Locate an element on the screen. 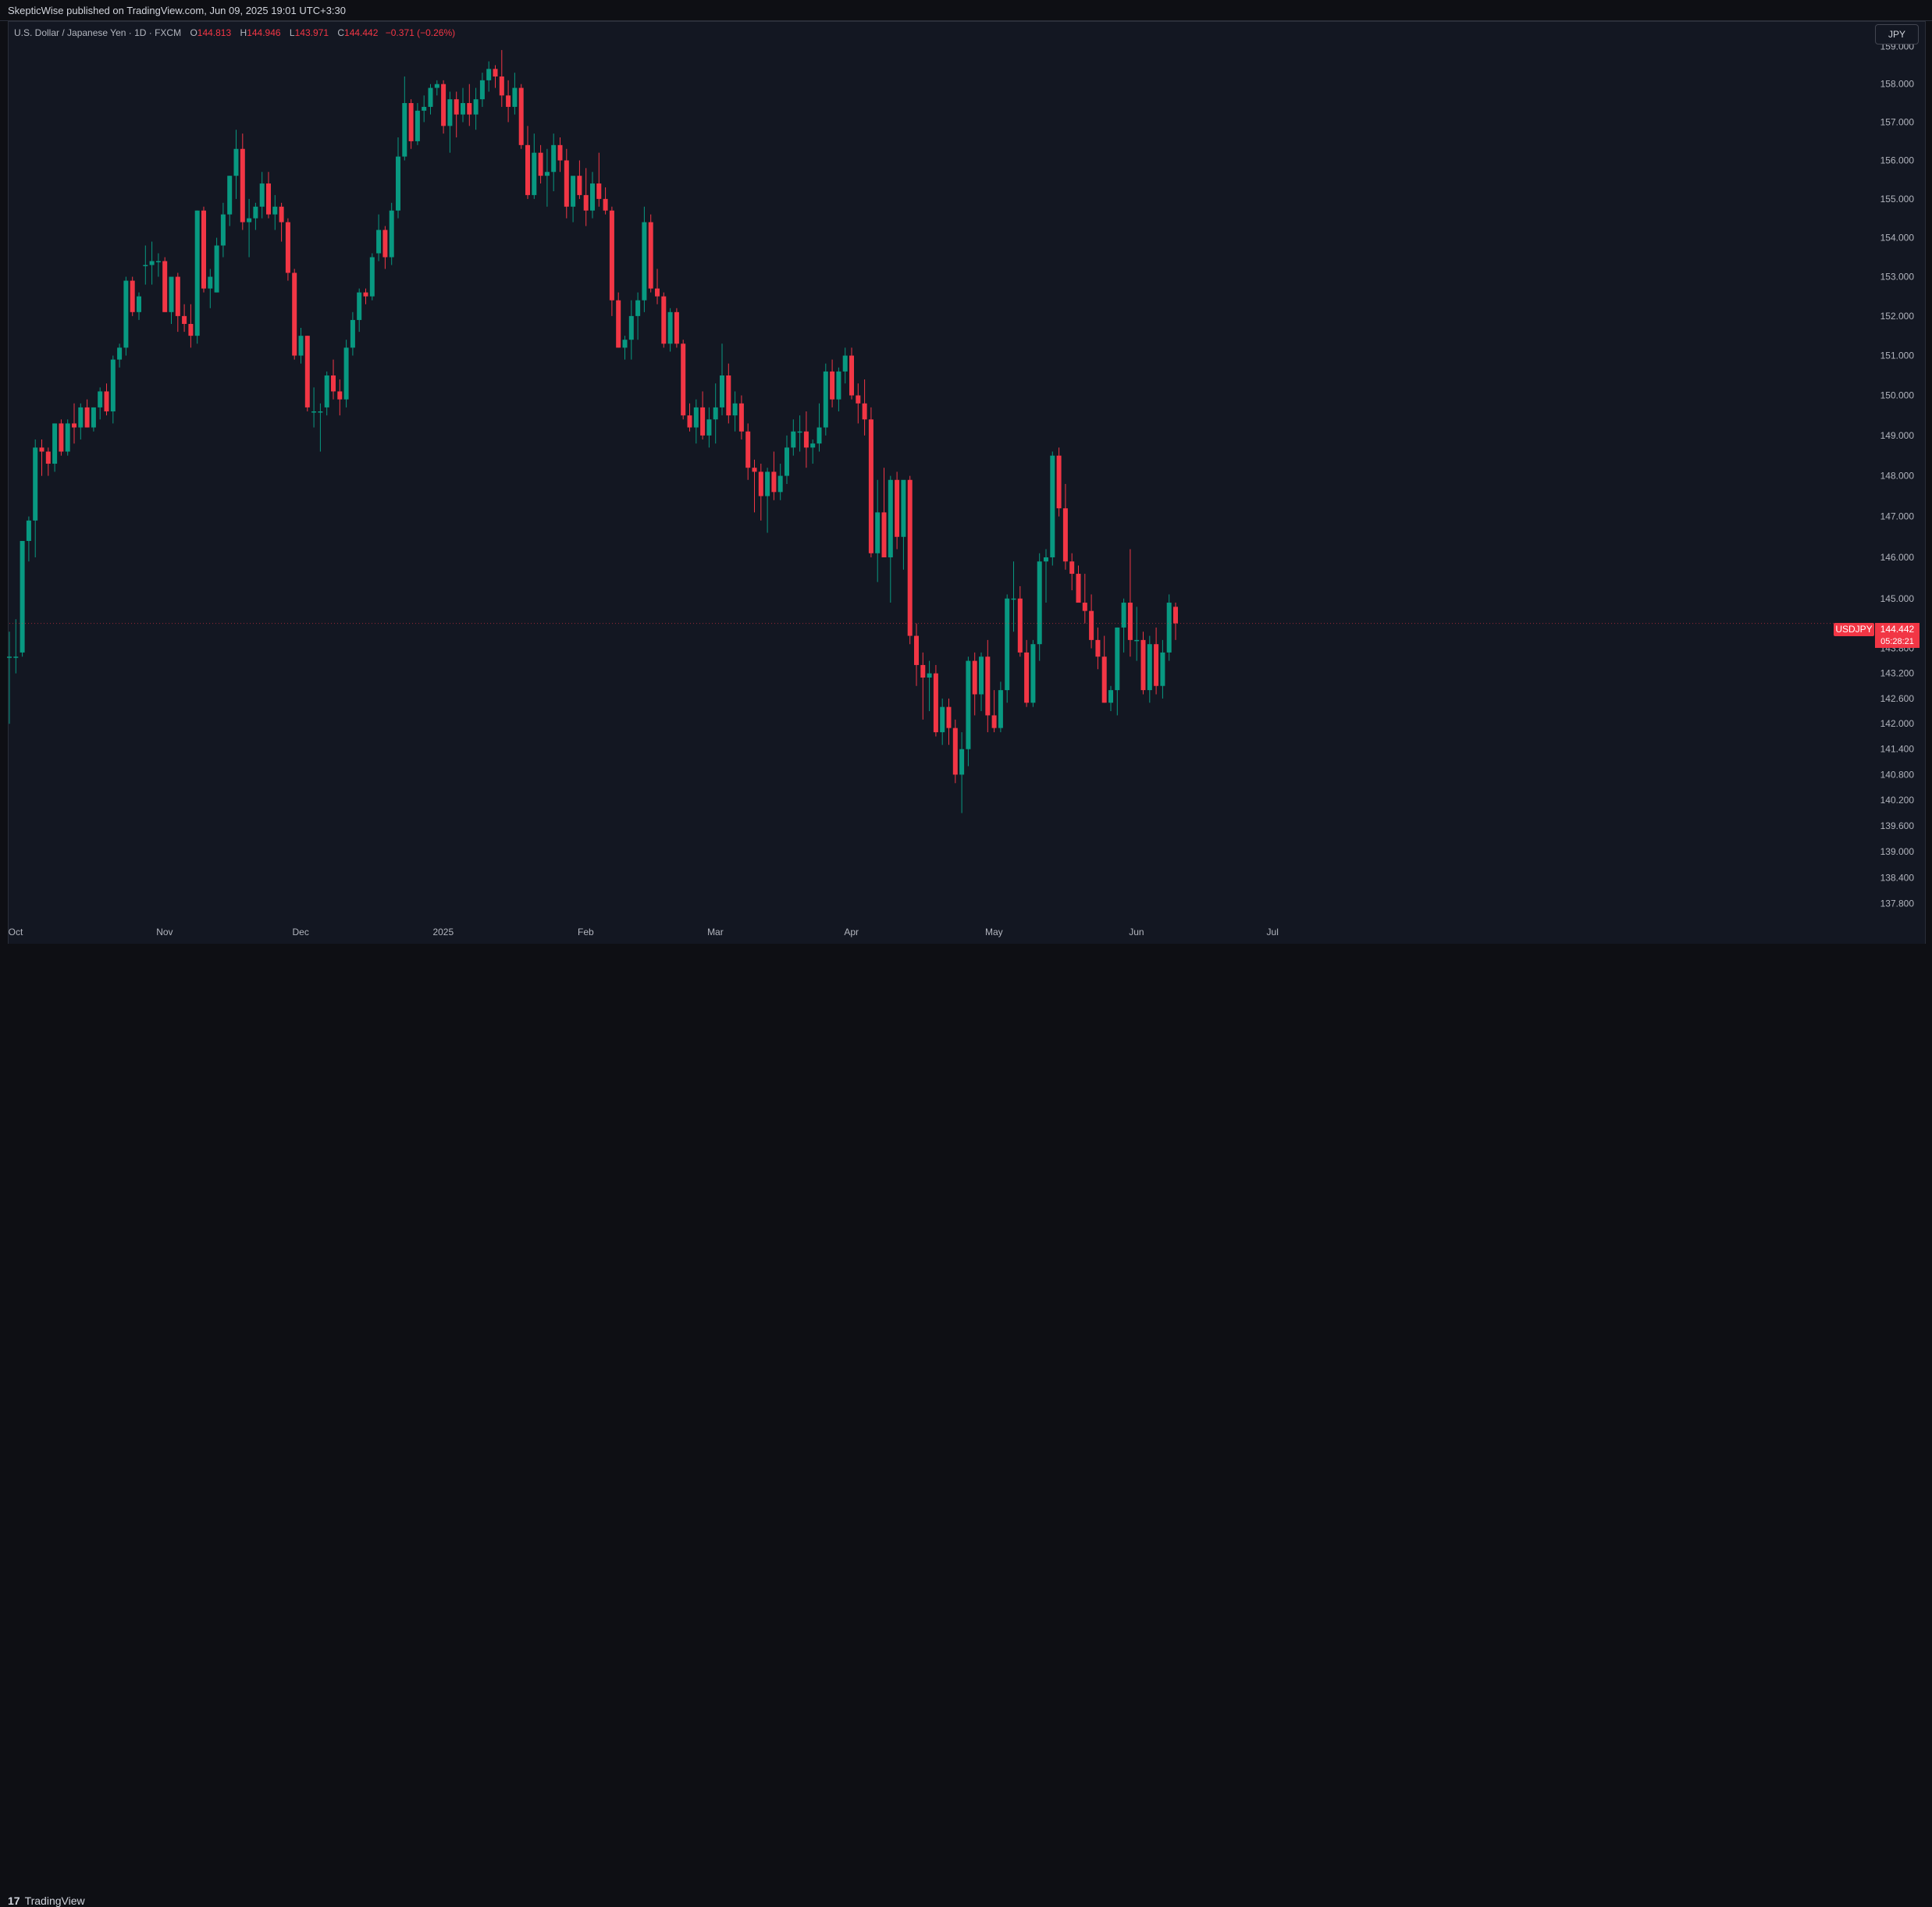 Image resolution: width=1932 pixels, height=1907 pixels. symbol-description: U.S. Dollar / Japanese Yen · 1D · FXCM is located at coordinates (98, 32).